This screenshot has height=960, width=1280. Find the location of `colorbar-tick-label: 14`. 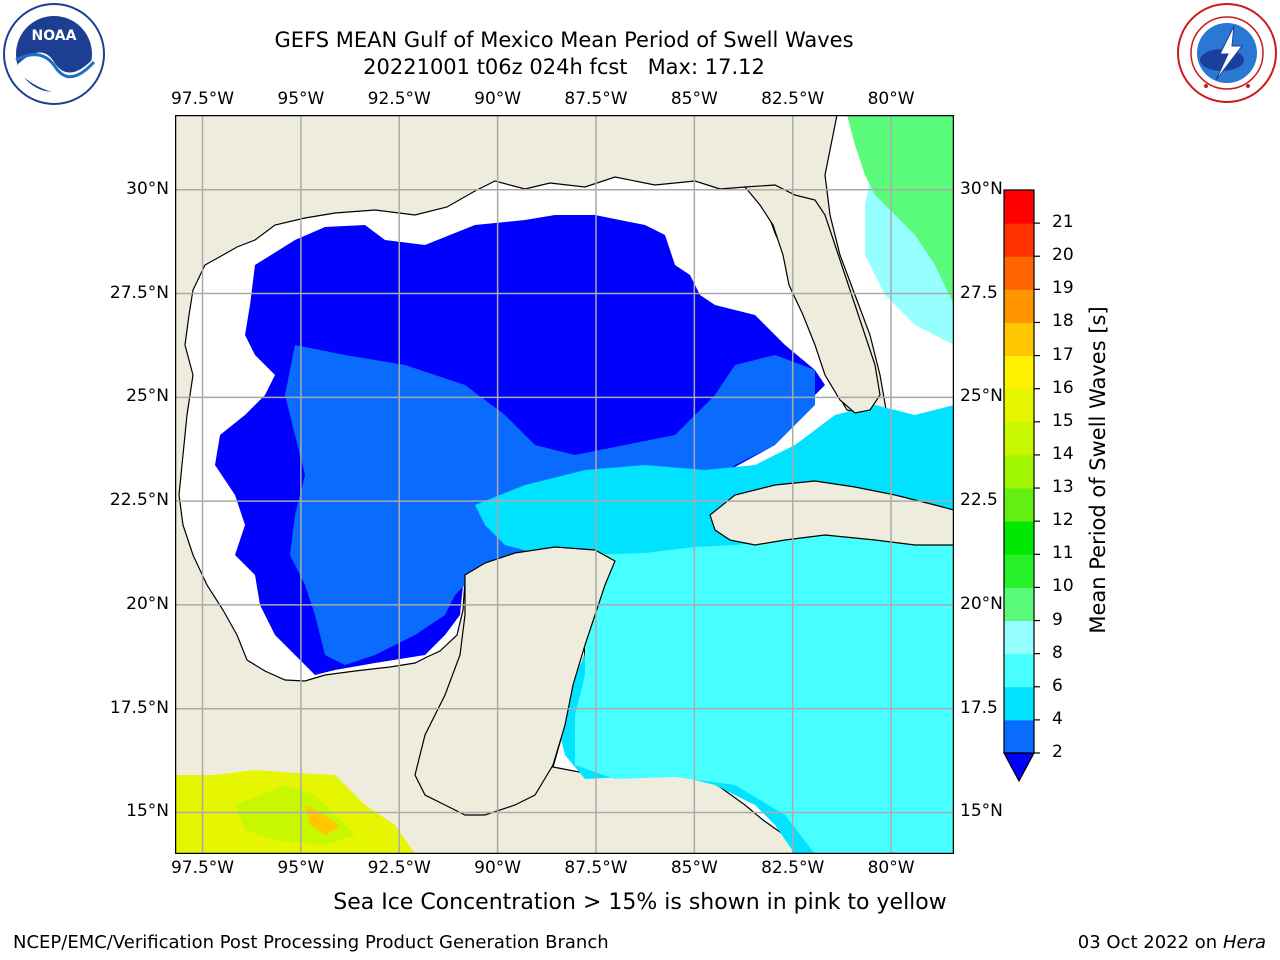

colorbar-tick-label: 14 is located at coordinates (1063, 453).